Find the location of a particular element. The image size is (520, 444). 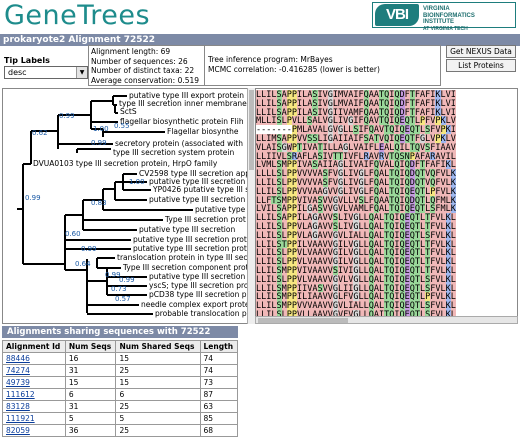

tip-labels-select: desc ▼ is located at coordinates (46, 72).